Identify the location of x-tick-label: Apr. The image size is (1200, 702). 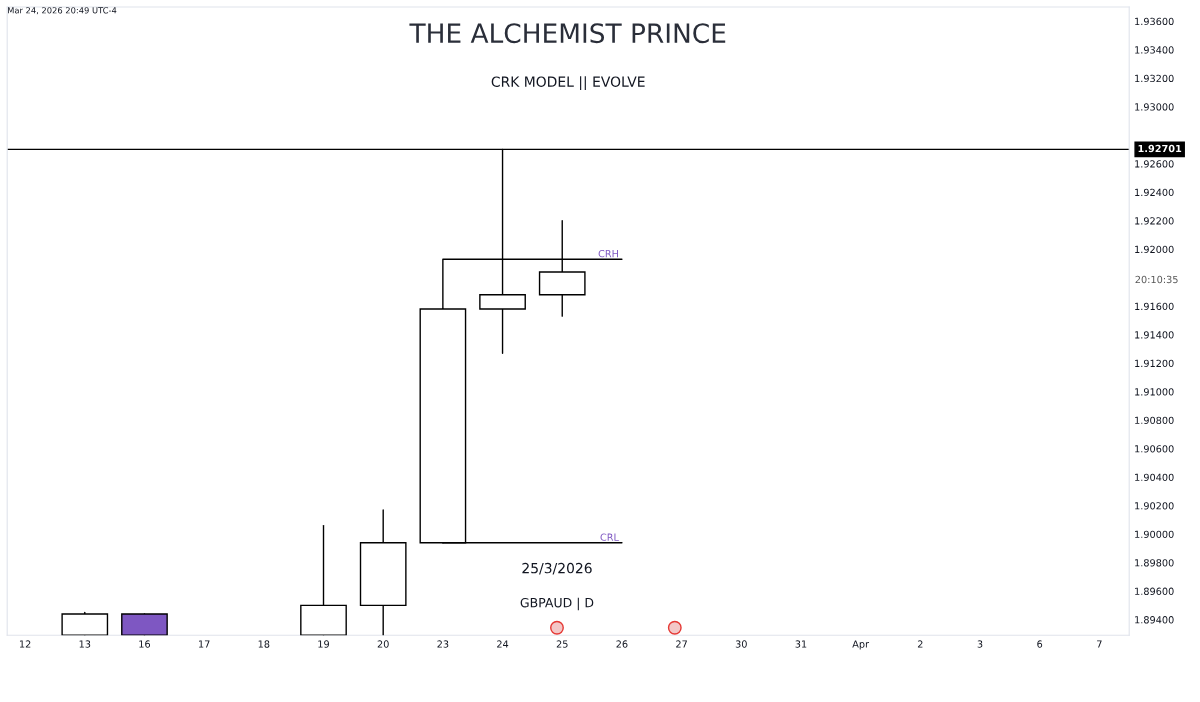
(861, 645).